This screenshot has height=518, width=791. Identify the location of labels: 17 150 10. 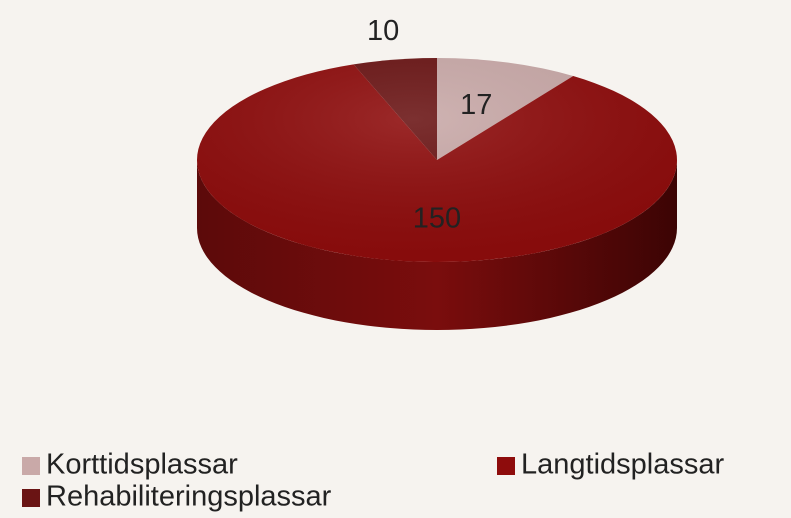
(429, 125).